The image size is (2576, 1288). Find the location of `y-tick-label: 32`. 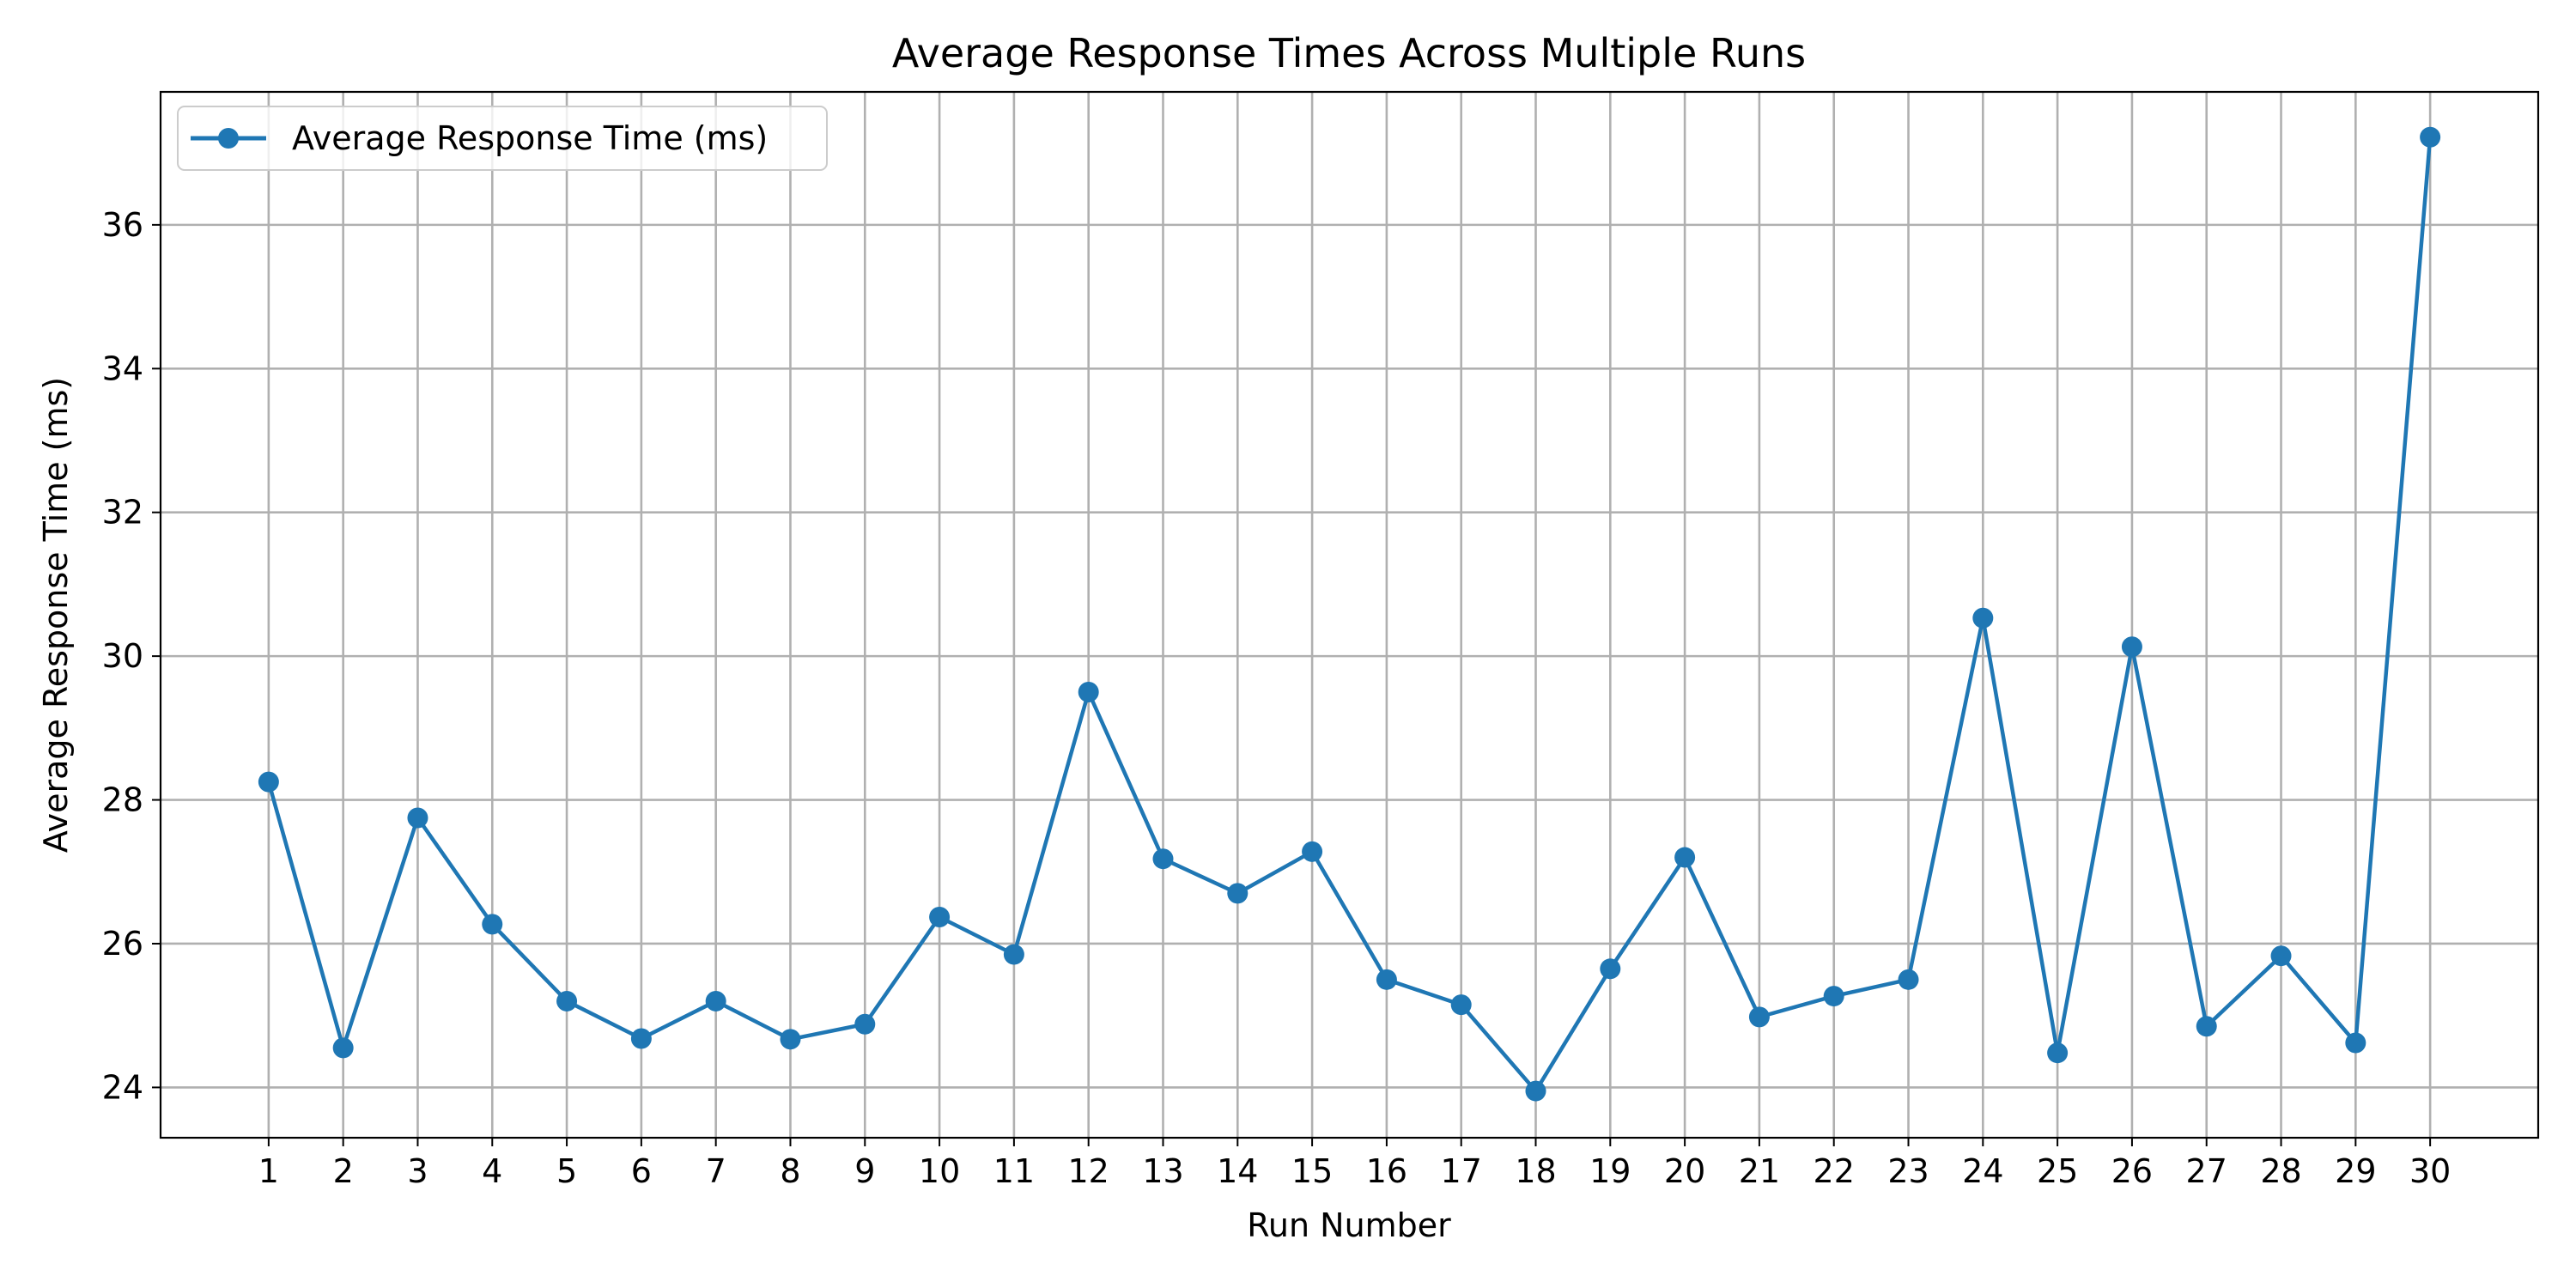

y-tick-label: 32 is located at coordinates (123, 513).